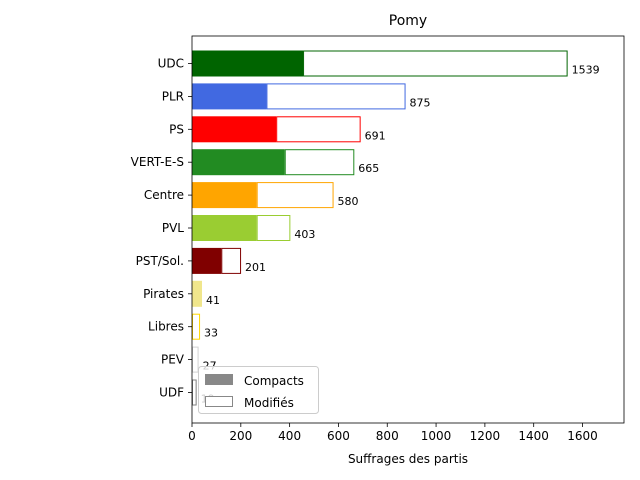 This screenshot has width=640, height=480. Describe the element at coordinates (166, 327) in the screenshot. I see `y-tick-label-8: Libres` at that location.